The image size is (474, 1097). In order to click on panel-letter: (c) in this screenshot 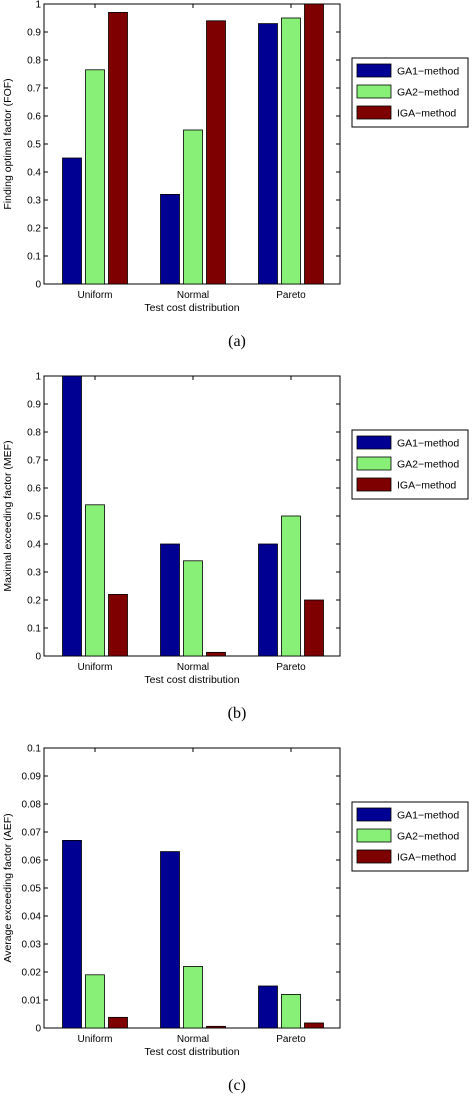, I will do `click(237, 1085)`.